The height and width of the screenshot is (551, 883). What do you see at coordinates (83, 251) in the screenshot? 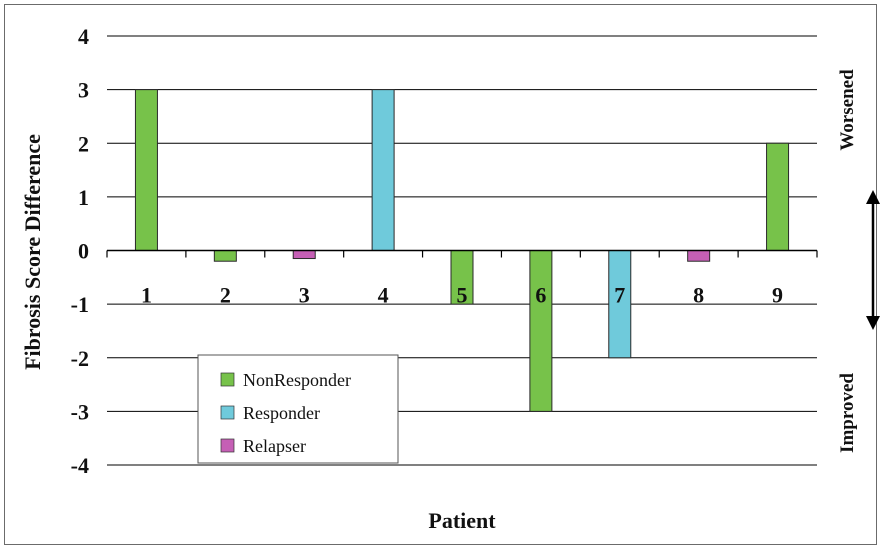
I see `y-tick-label: 0` at bounding box center [83, 251].